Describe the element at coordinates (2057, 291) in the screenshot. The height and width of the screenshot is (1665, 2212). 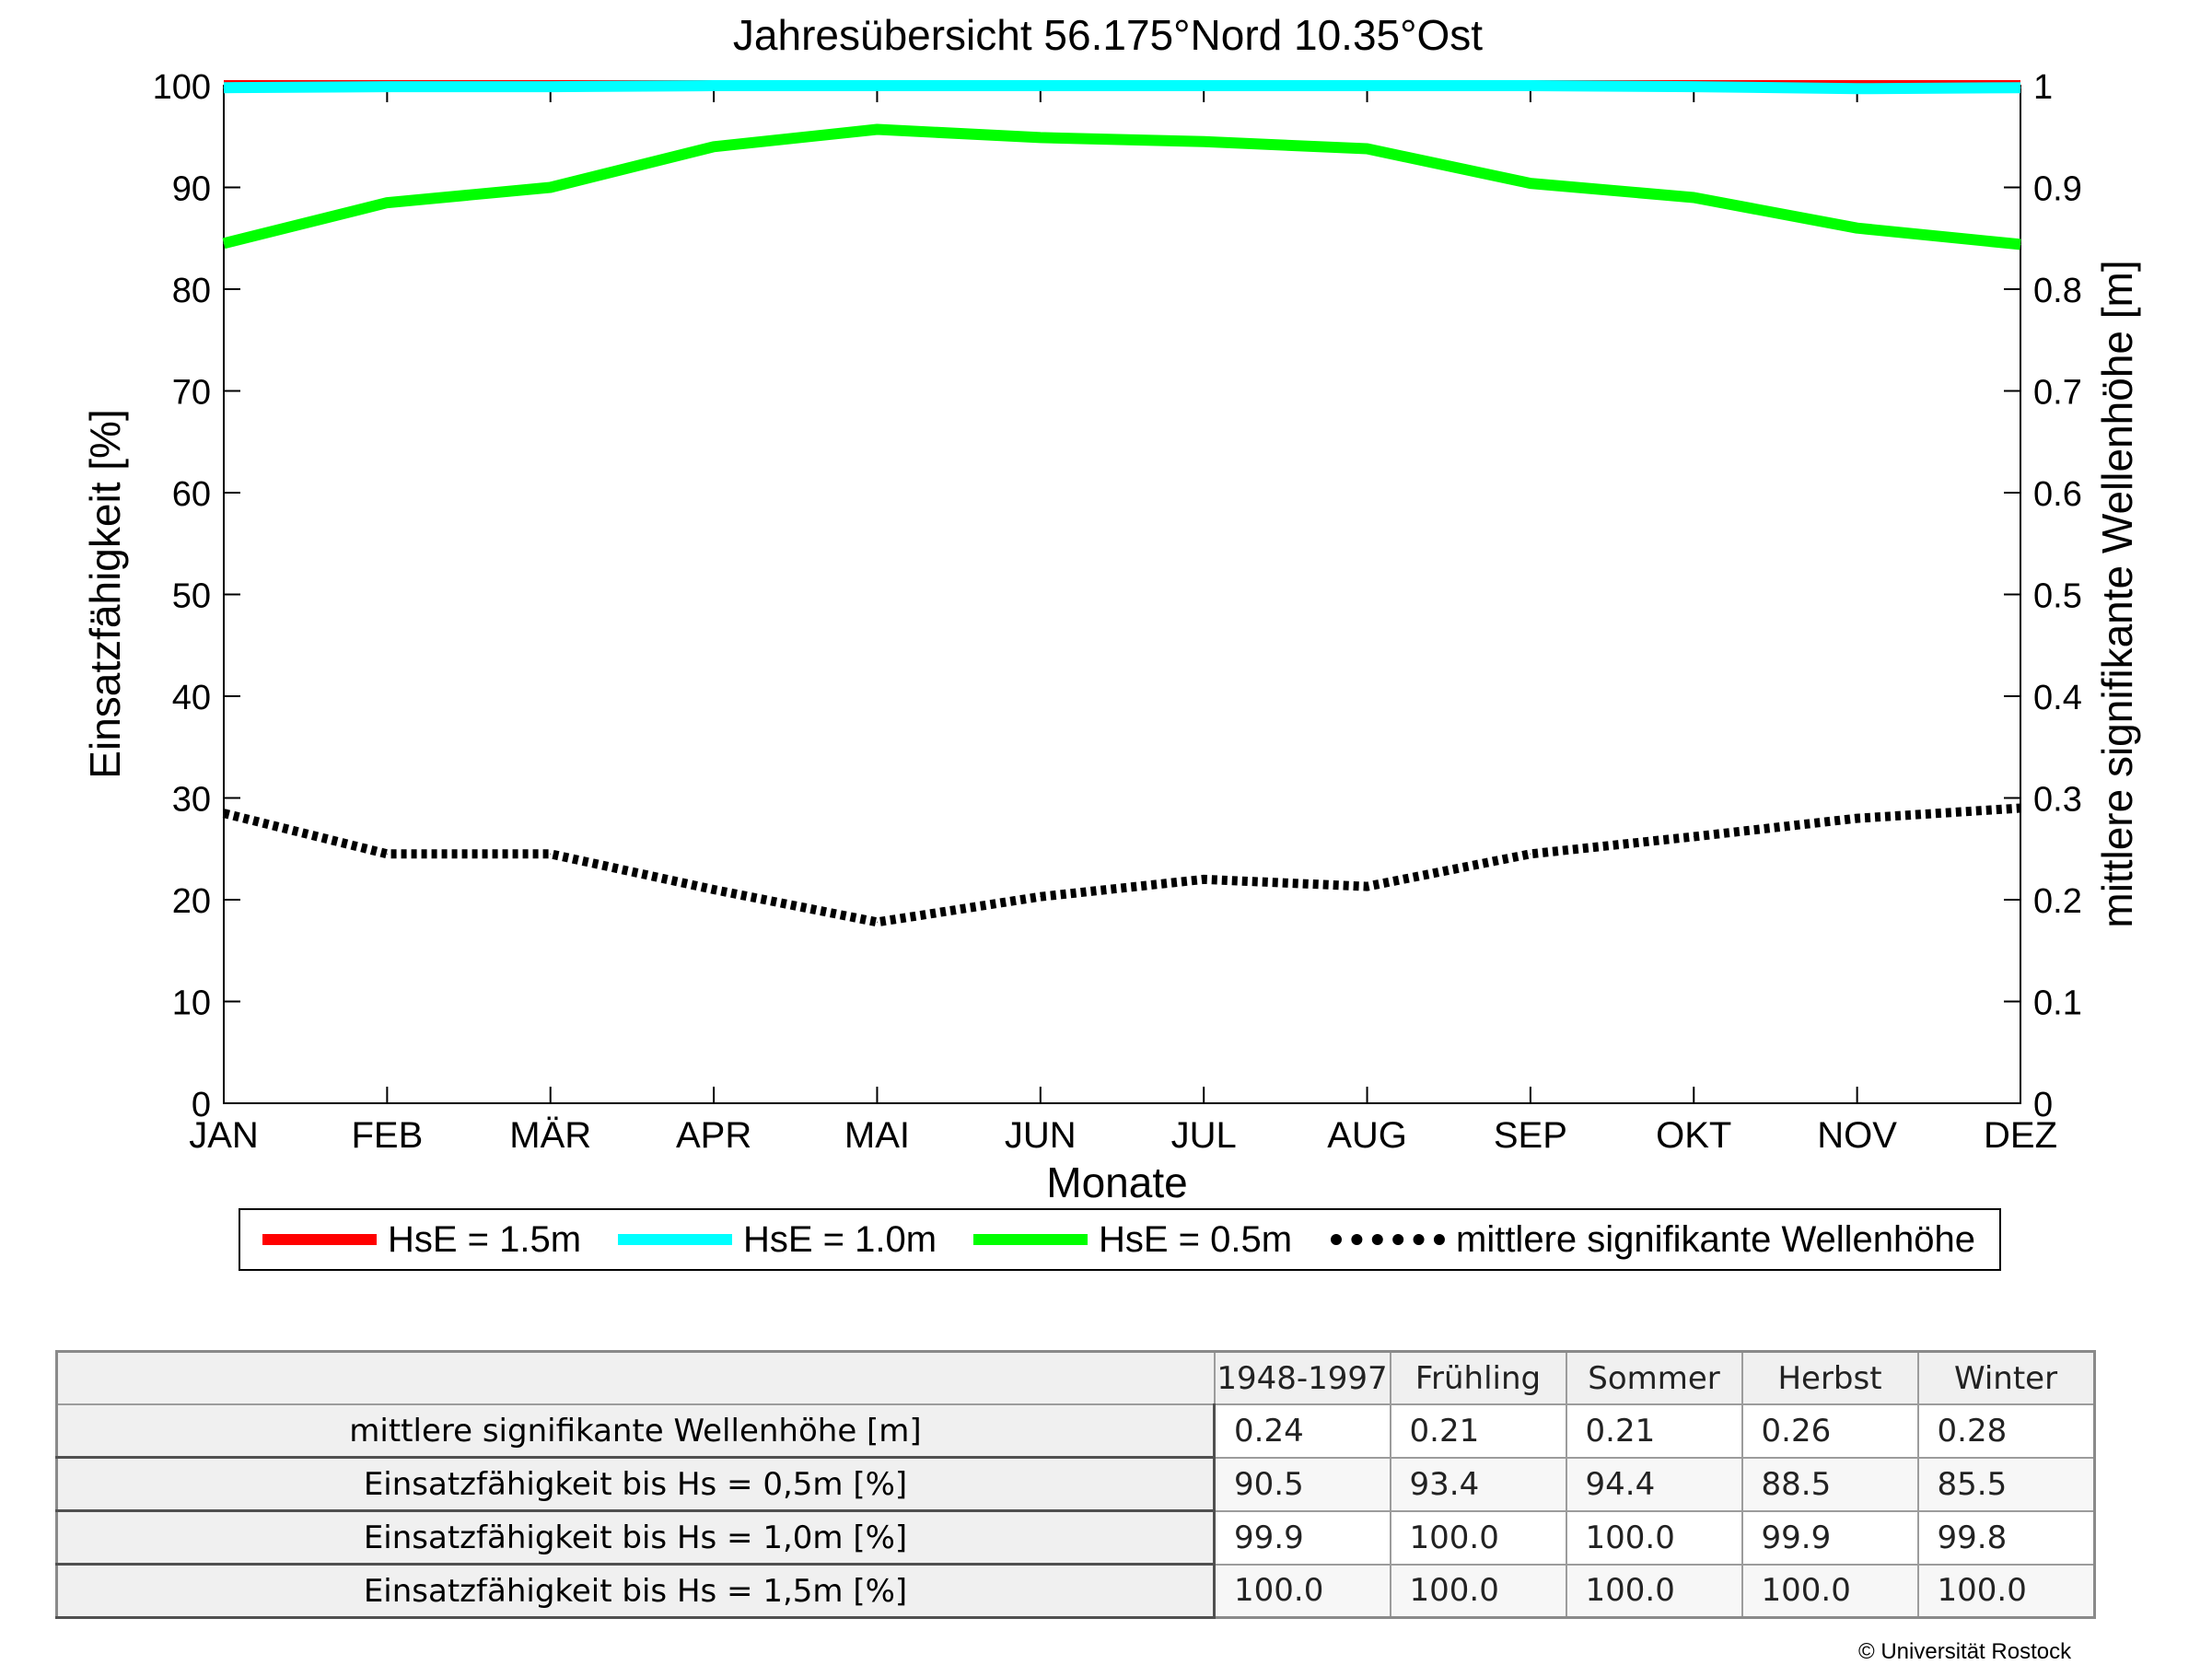
I see `y-tick-label-right: 0.8` at that location.